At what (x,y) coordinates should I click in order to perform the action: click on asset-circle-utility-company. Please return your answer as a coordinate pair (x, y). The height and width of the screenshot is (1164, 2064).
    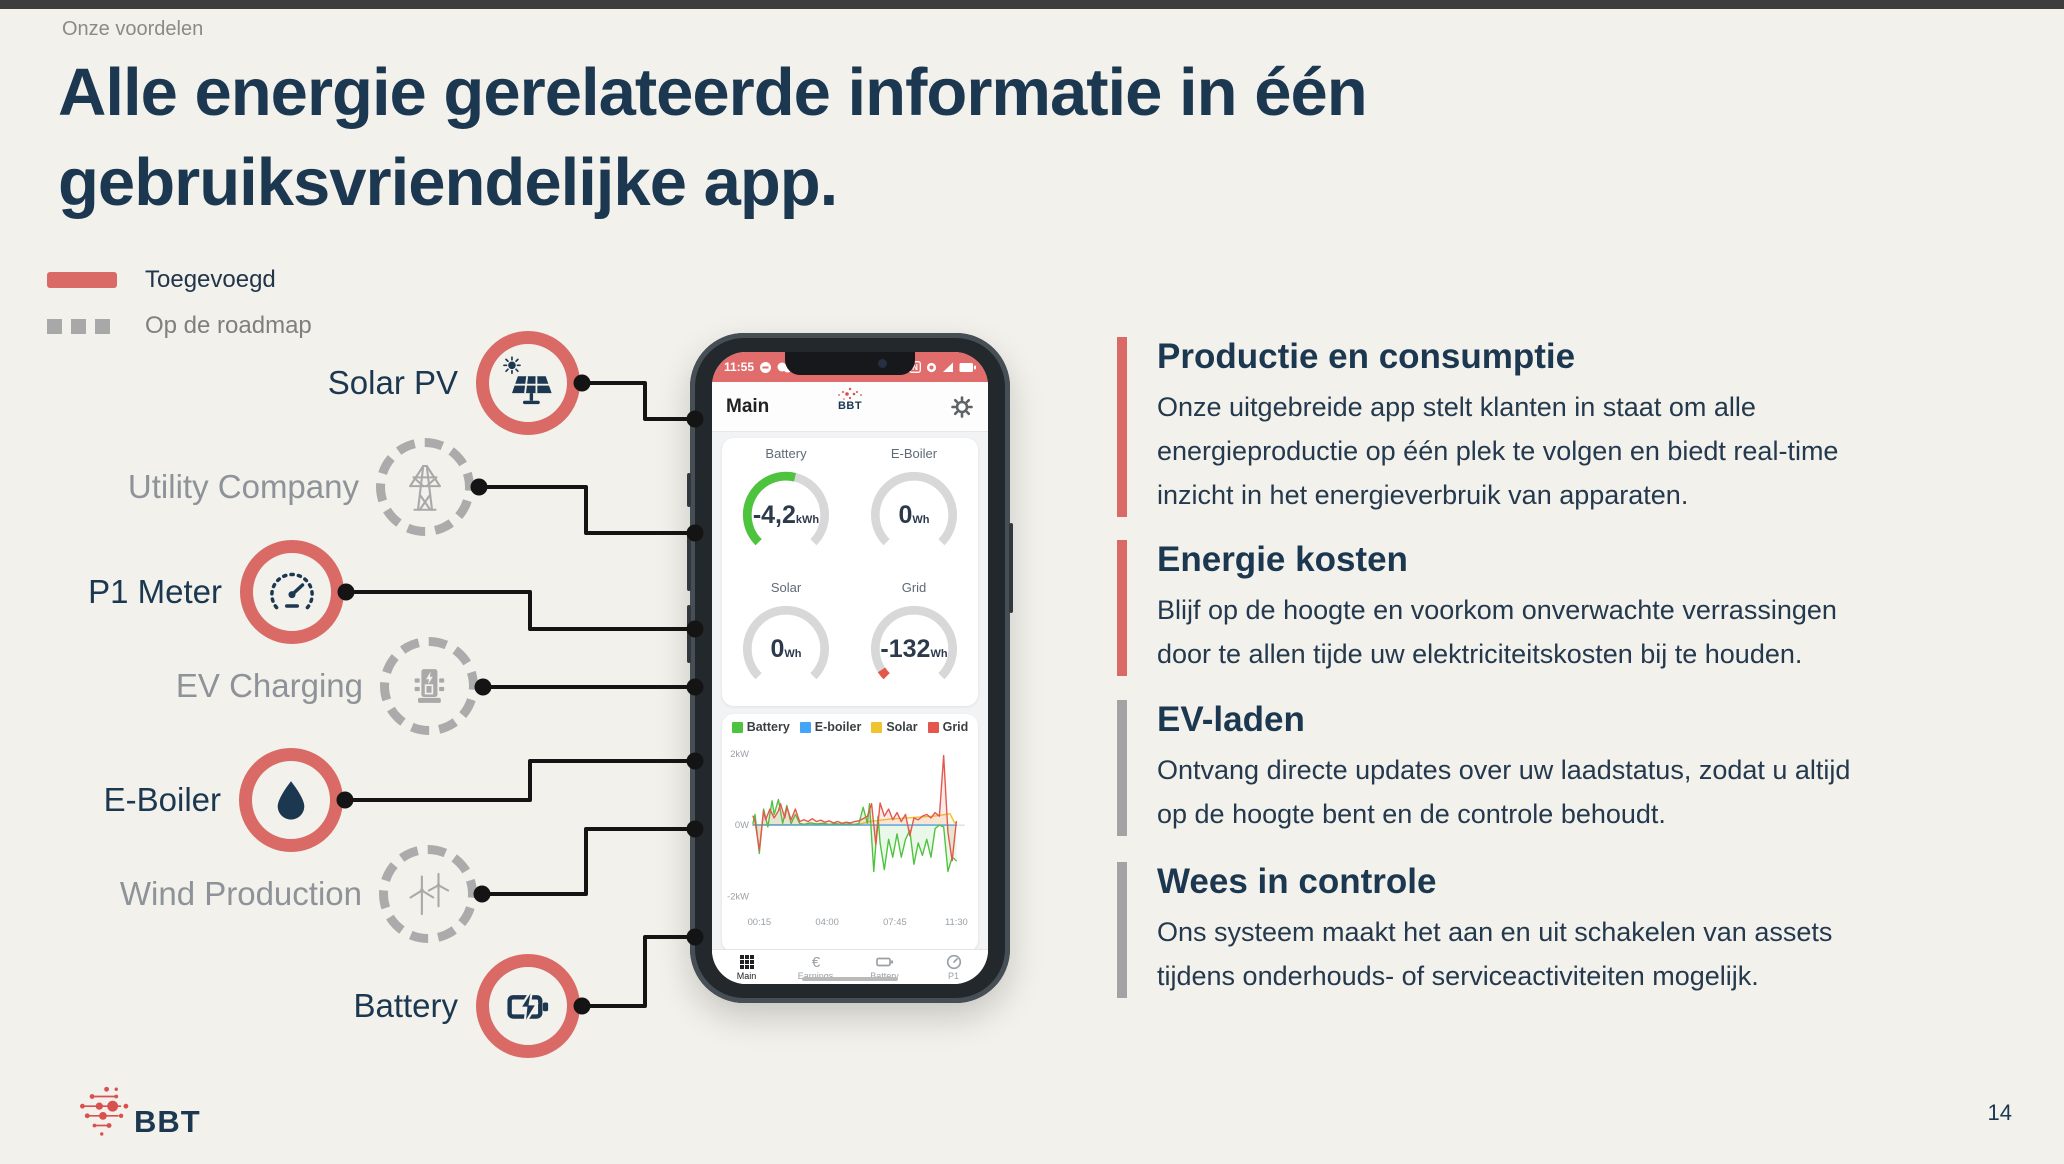
    Looking at the image, I should click on (425, 487).